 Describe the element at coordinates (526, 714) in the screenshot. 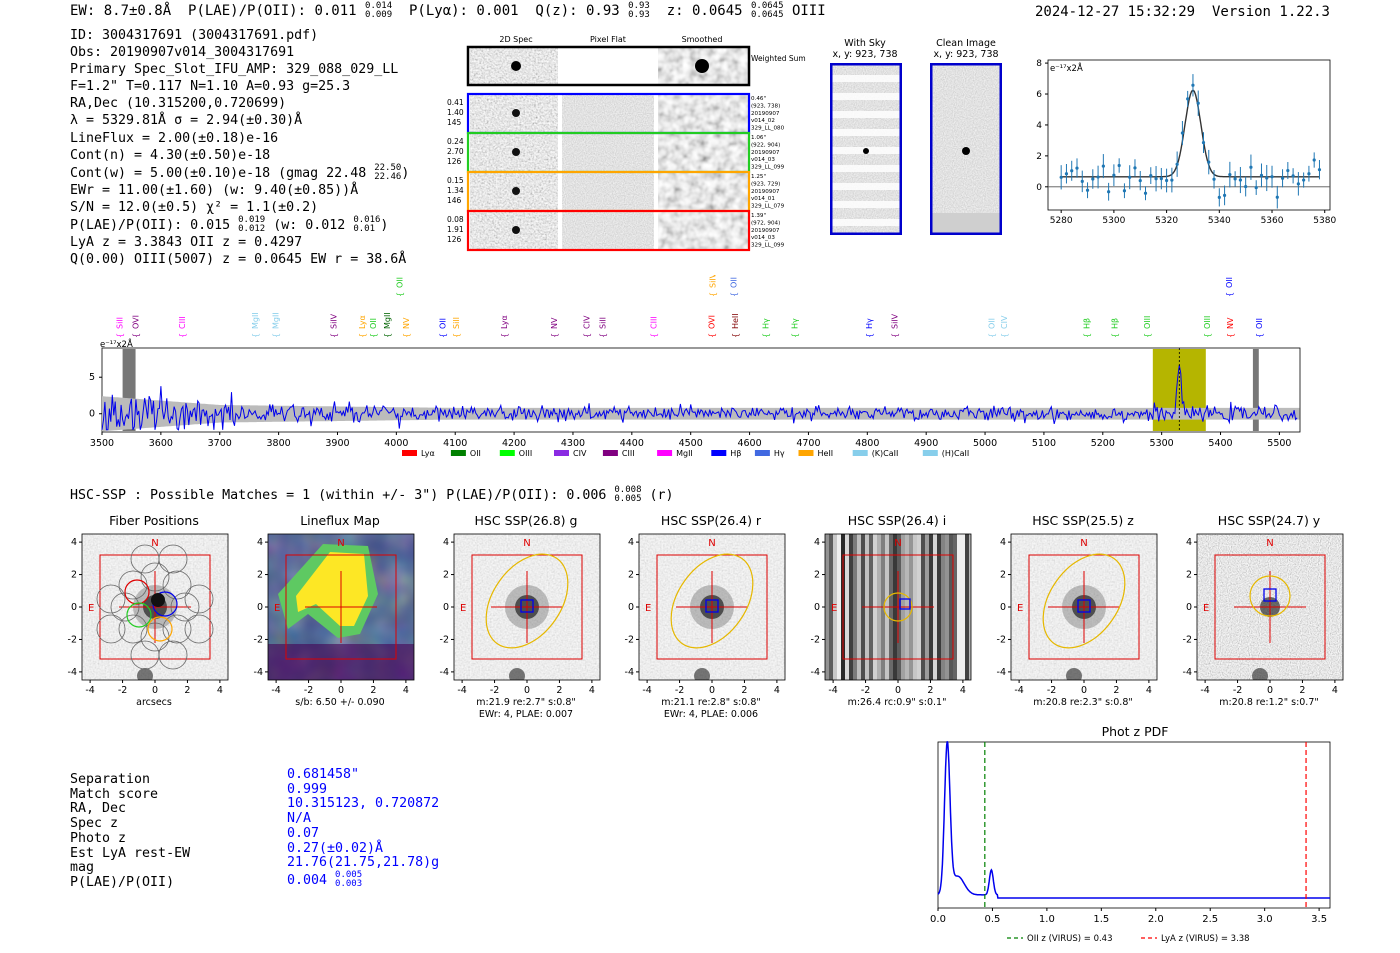

I see `panel-caption-2: EWr: 4, PLAE: 0.007` at that location.